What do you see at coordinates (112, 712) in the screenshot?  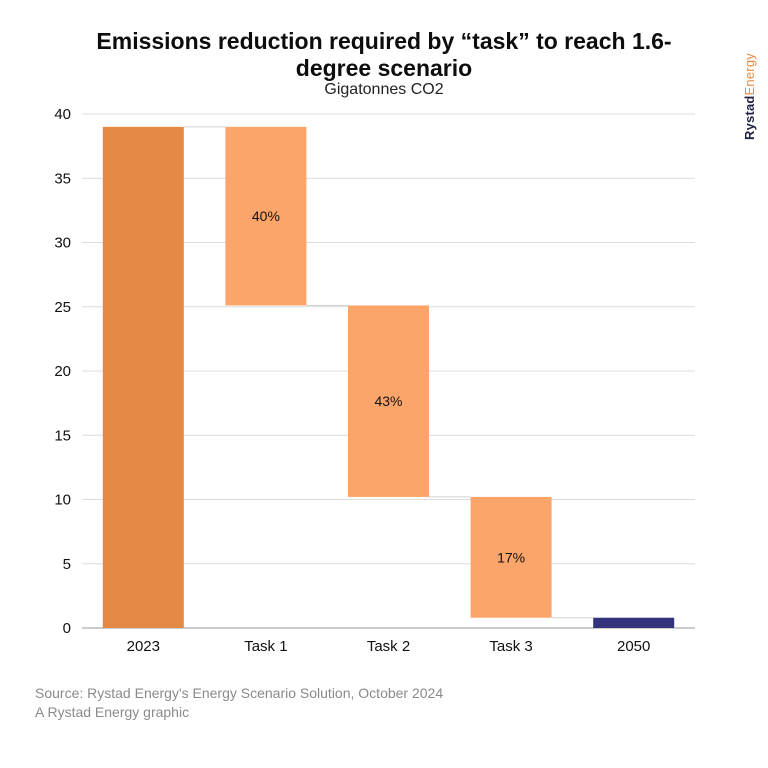 I see `credit-note: A Rystad Energy graphic` at bounding box center [112, 712].